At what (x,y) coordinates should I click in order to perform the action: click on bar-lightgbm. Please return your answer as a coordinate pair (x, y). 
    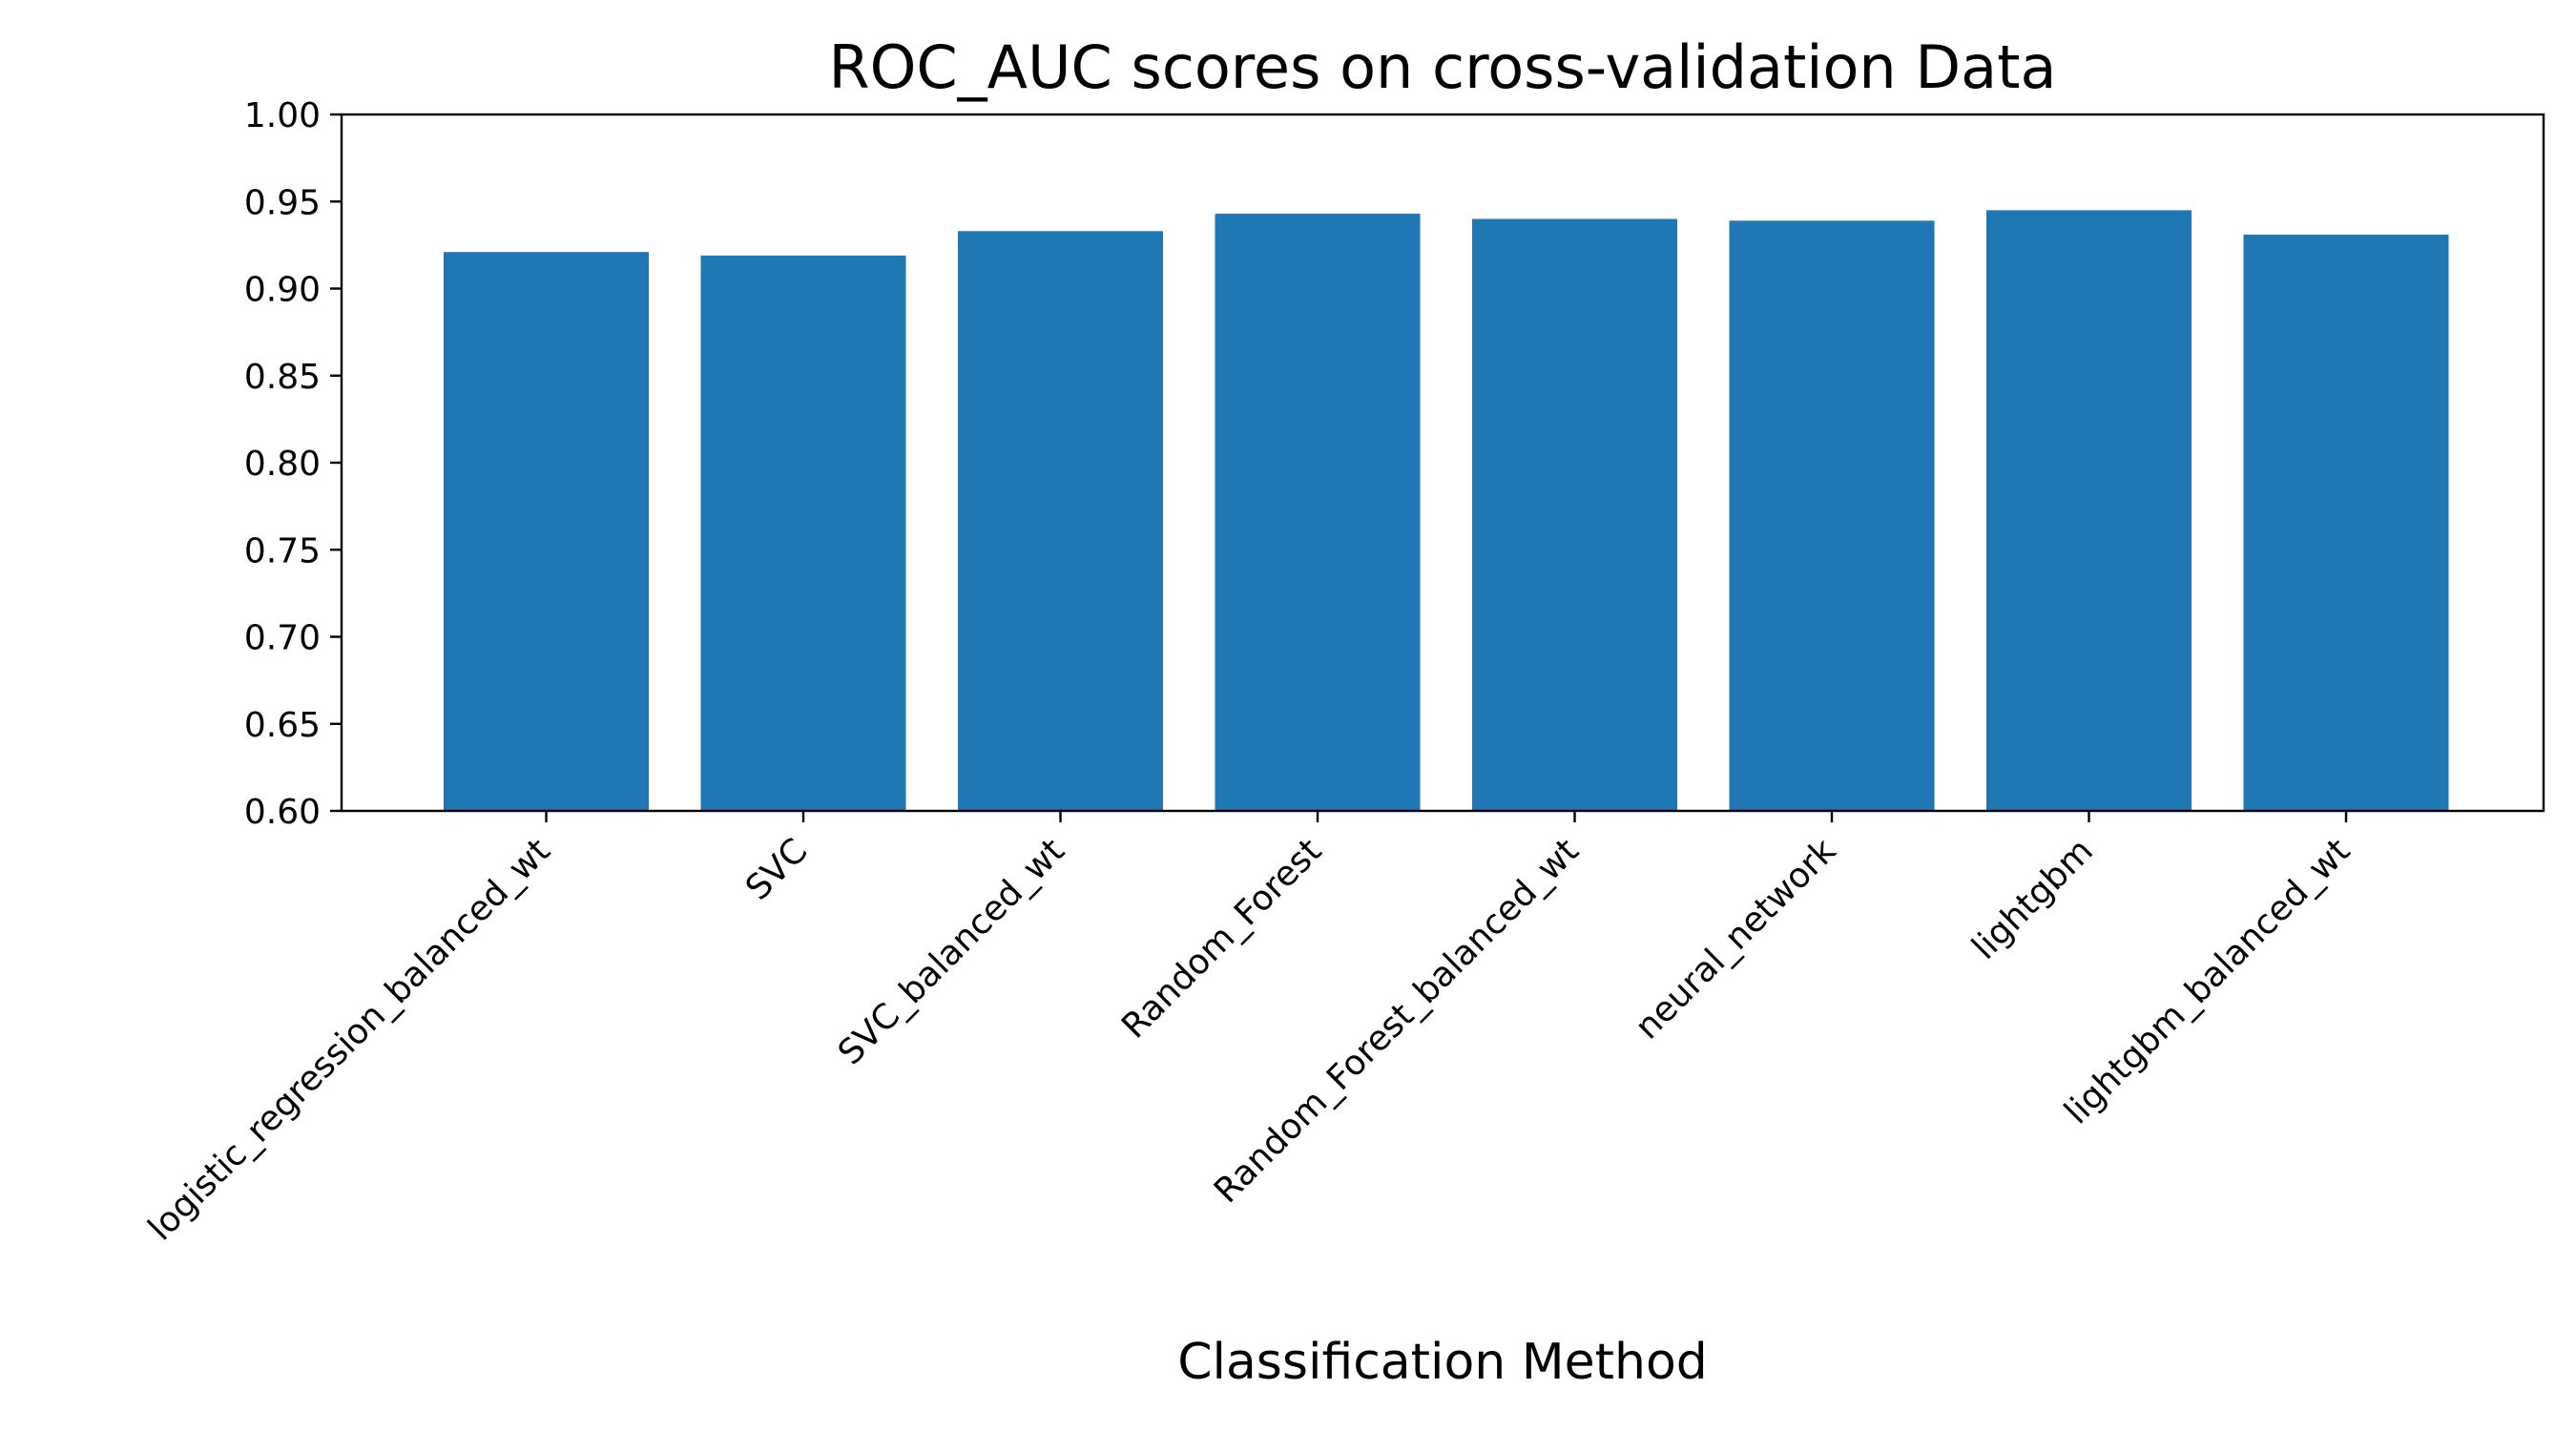
    Looking at the image, I should click on (2089, 510).